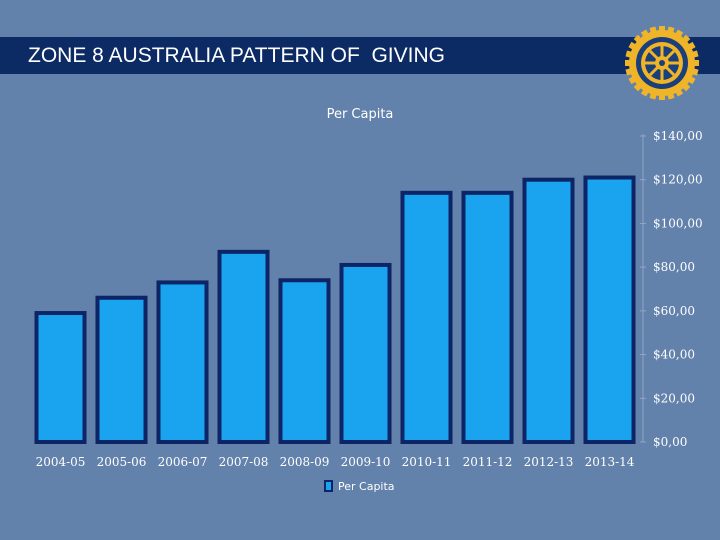 The image size is (720, 540). What do you see at coordinates (674, 311) in the screenshot?
I see `y-tick-label: $60,00` at bounding box center [674, 311].